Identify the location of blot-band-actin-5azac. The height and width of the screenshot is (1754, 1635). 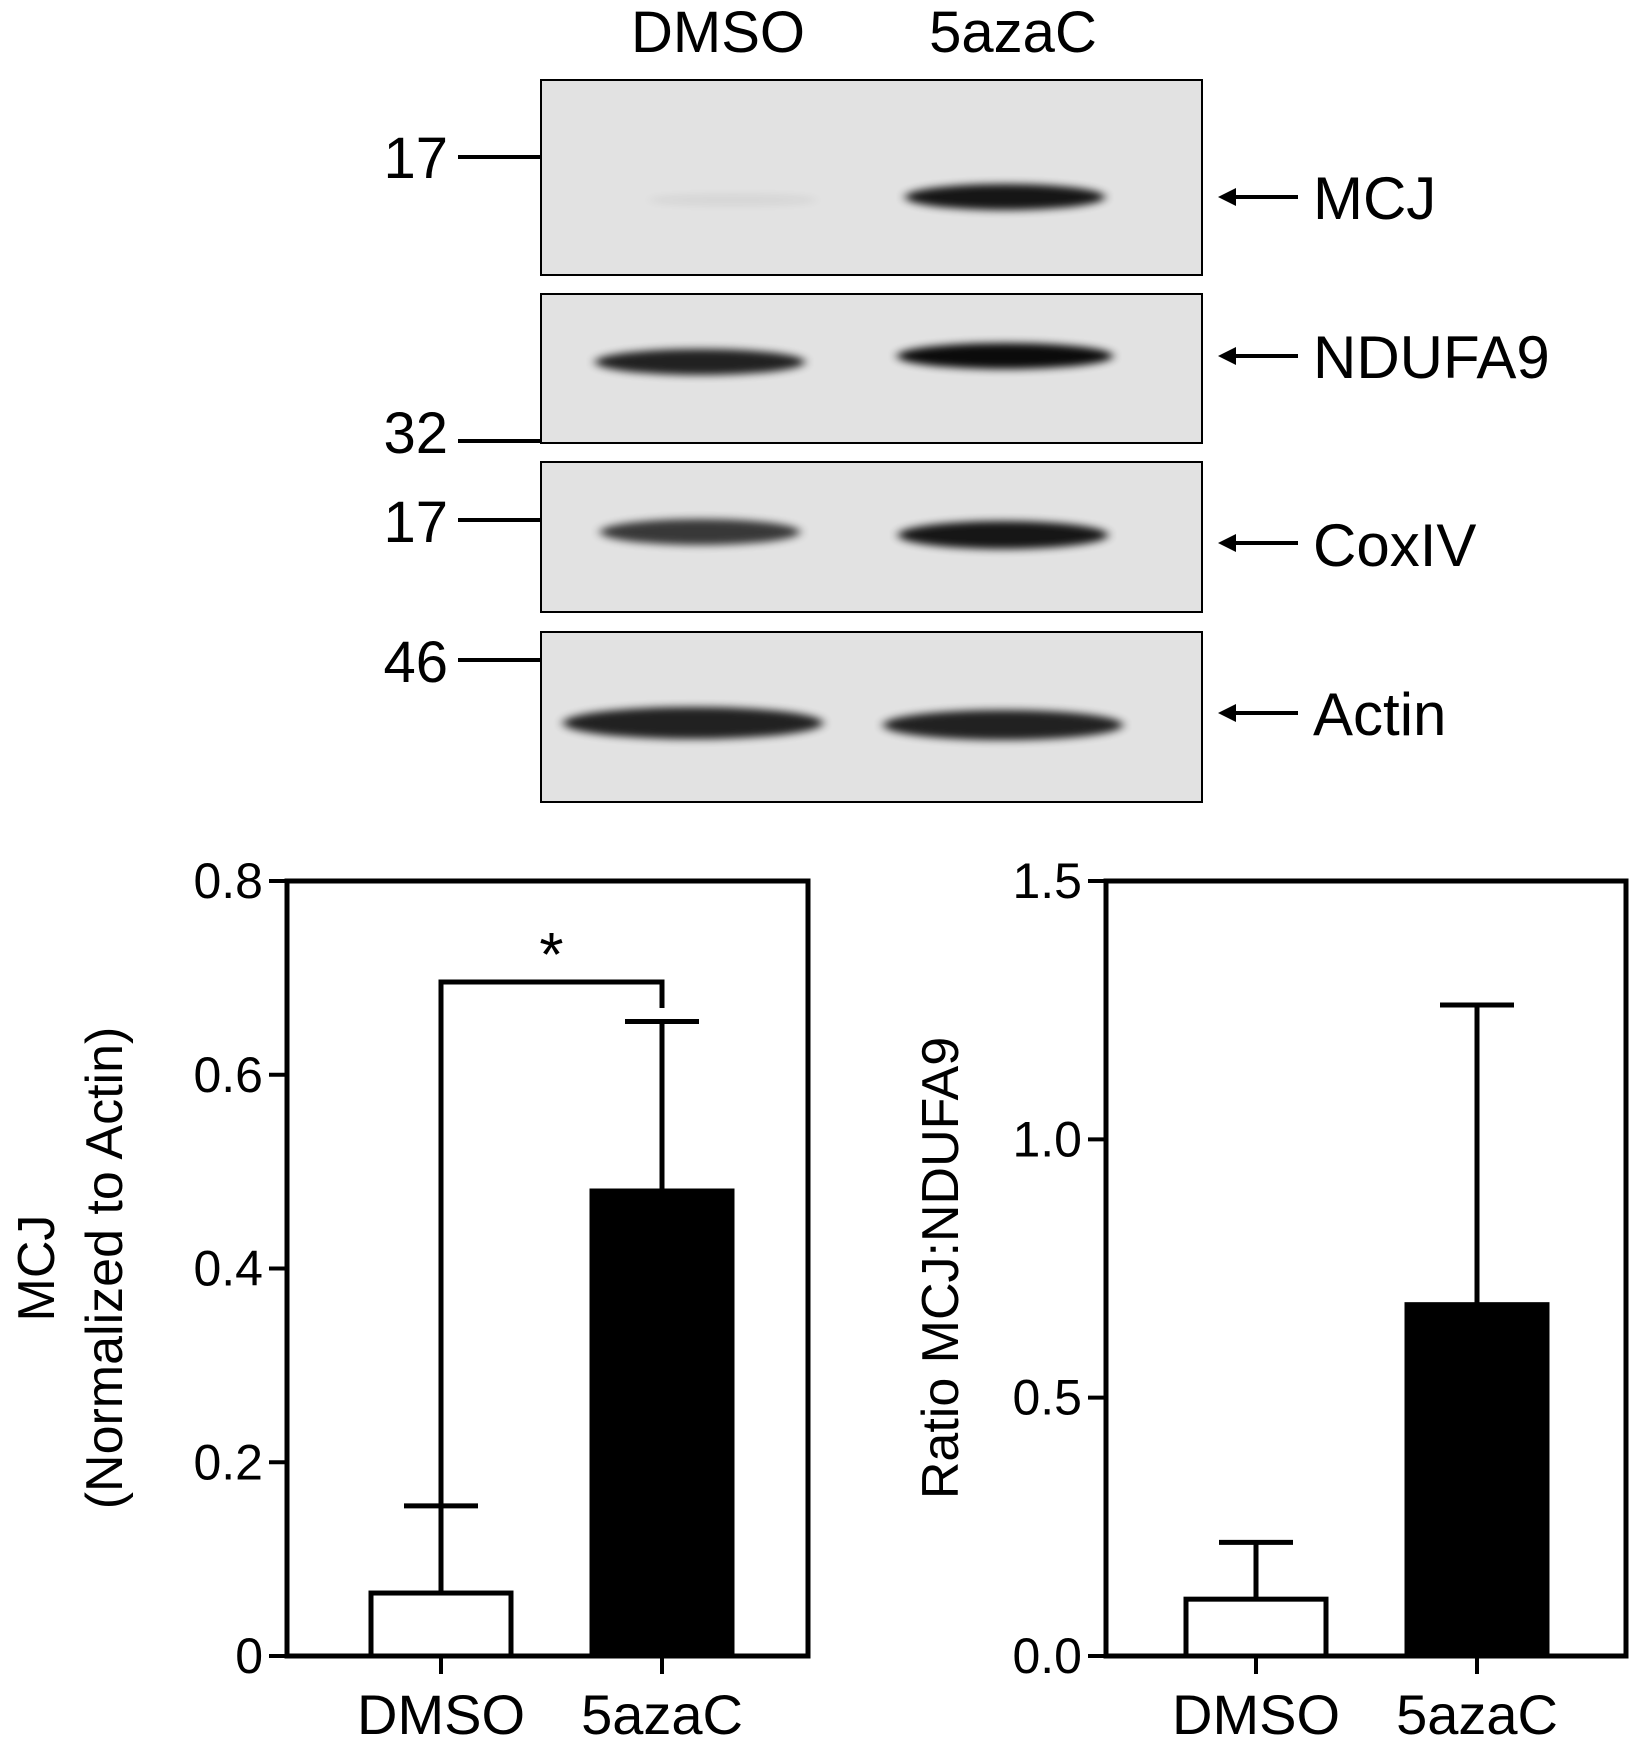
(1003, 725).